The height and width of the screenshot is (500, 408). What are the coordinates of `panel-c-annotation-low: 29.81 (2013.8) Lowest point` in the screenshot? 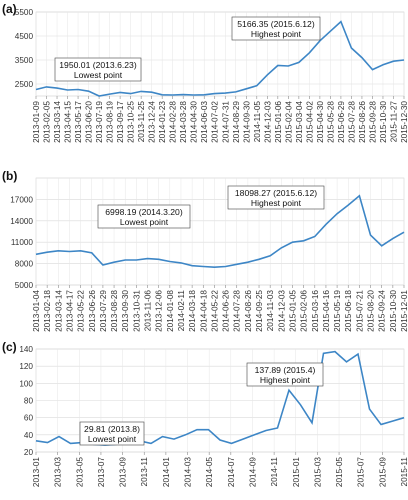 It's located at (112, 433).